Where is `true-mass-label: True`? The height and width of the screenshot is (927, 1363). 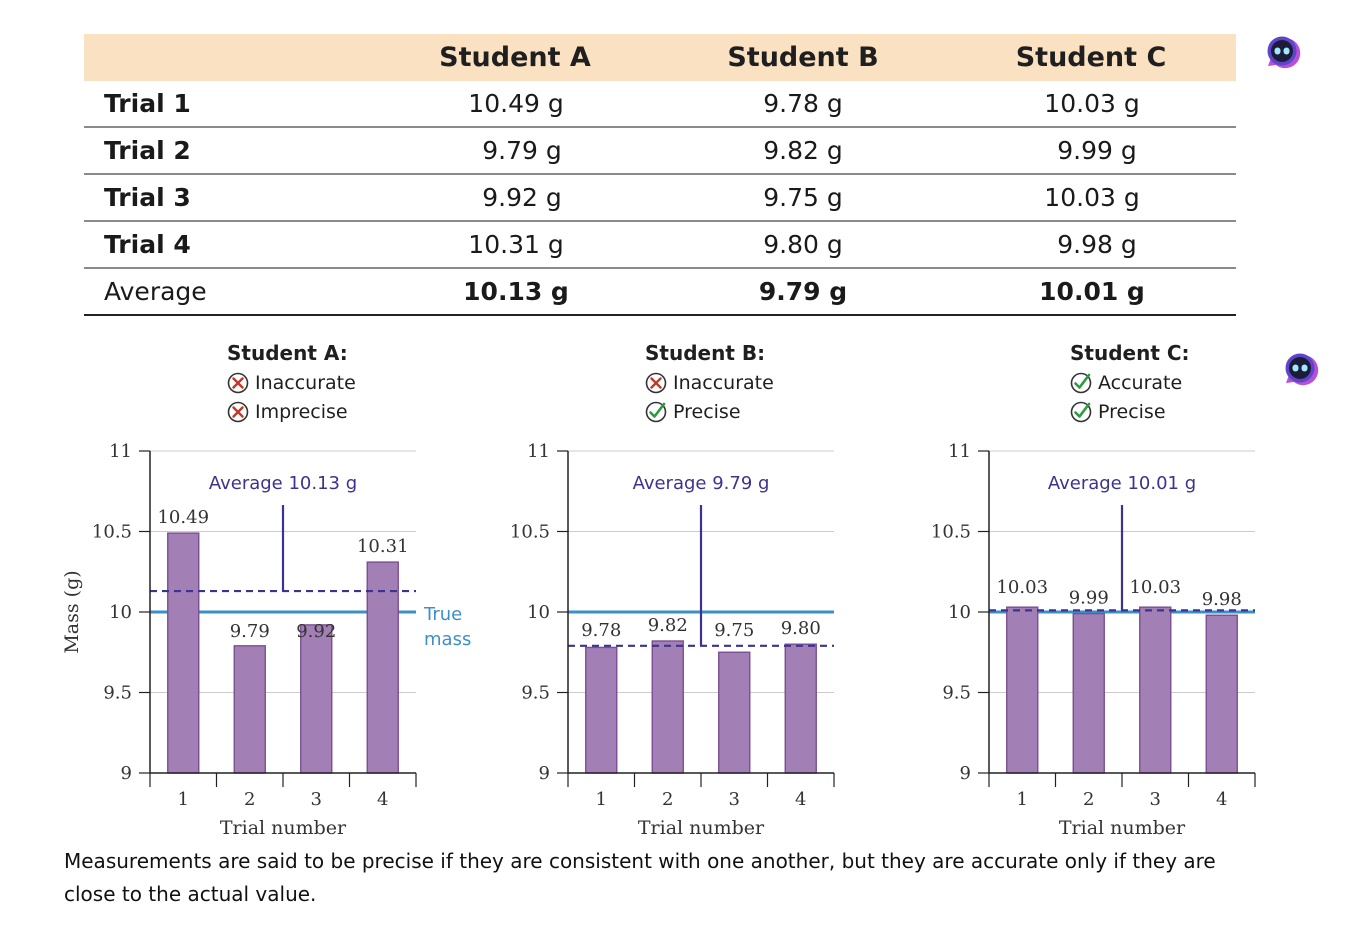 true-mass-label: True is located at coordinates (442, 614).